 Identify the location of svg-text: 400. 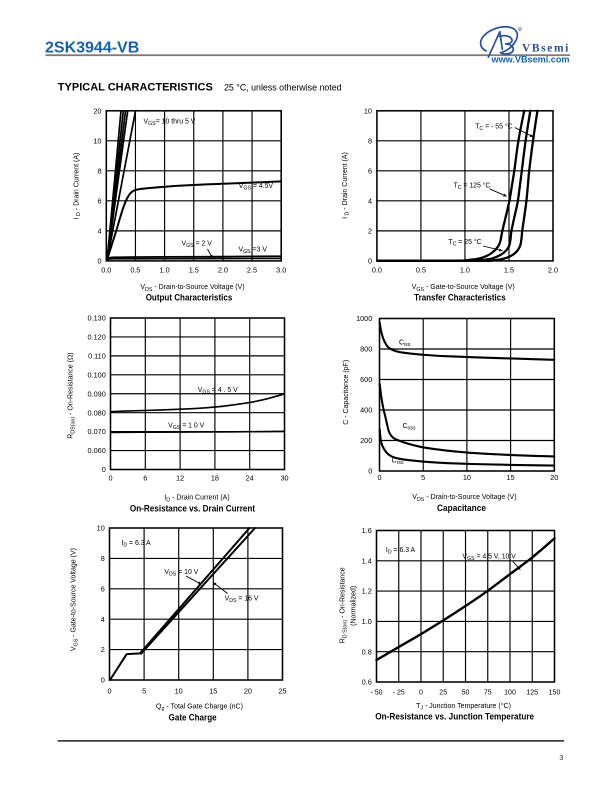
(366, 410).